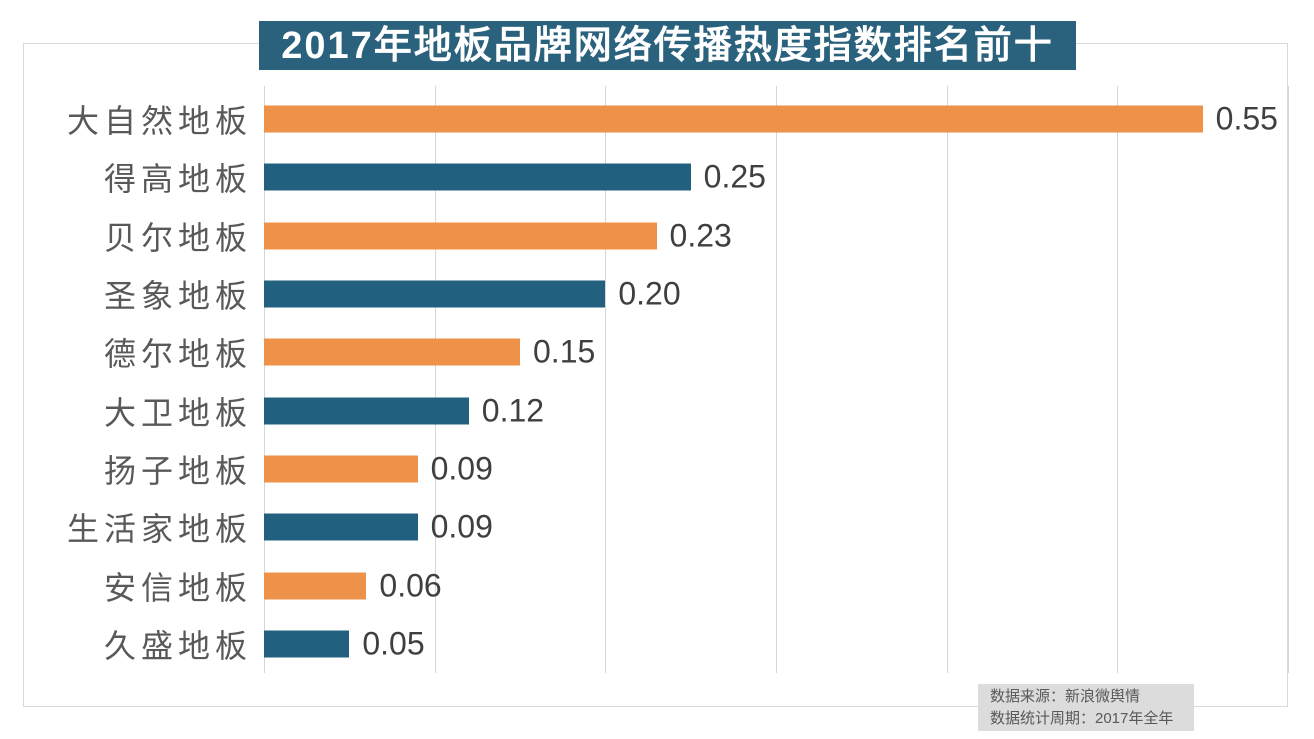 This screenshot has height=739, width=1314. Describe the element at coordinates (159, 121) in the screenshot. I see `category-label: 大自然地板` at that location.